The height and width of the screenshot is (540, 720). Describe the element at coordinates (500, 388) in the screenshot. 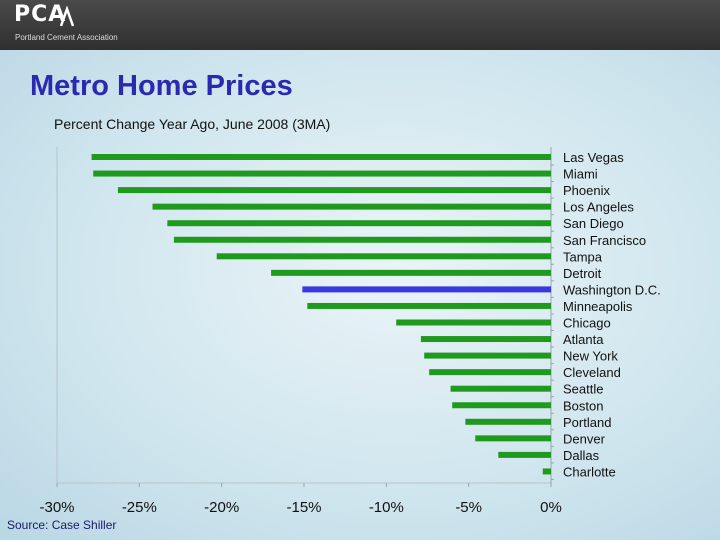

I see `bar-seattle` at that location.